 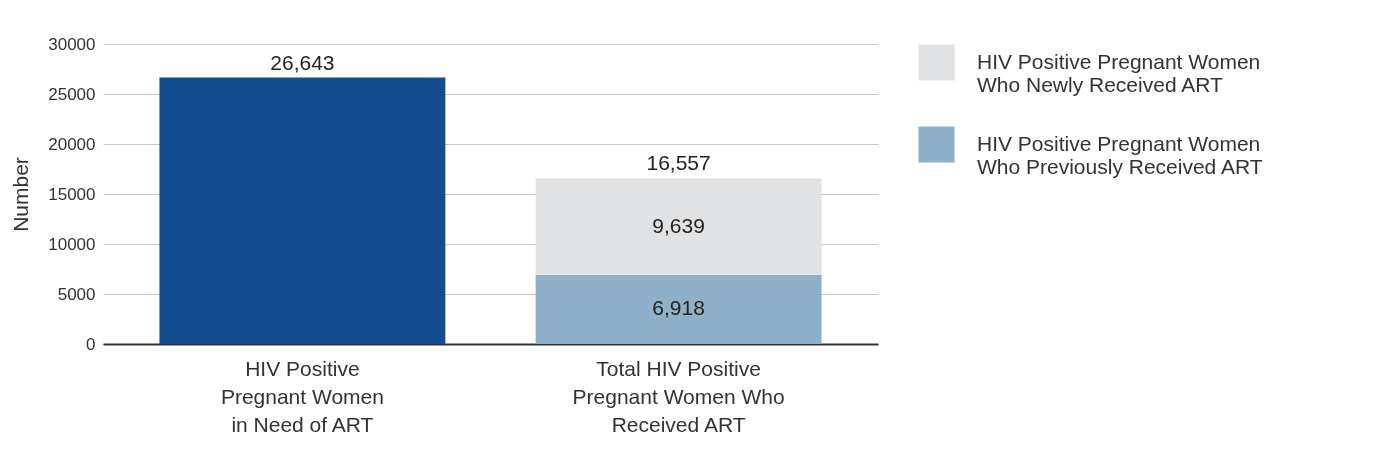 I want to click on data-label: 6,918, so click(x=678, y=308).